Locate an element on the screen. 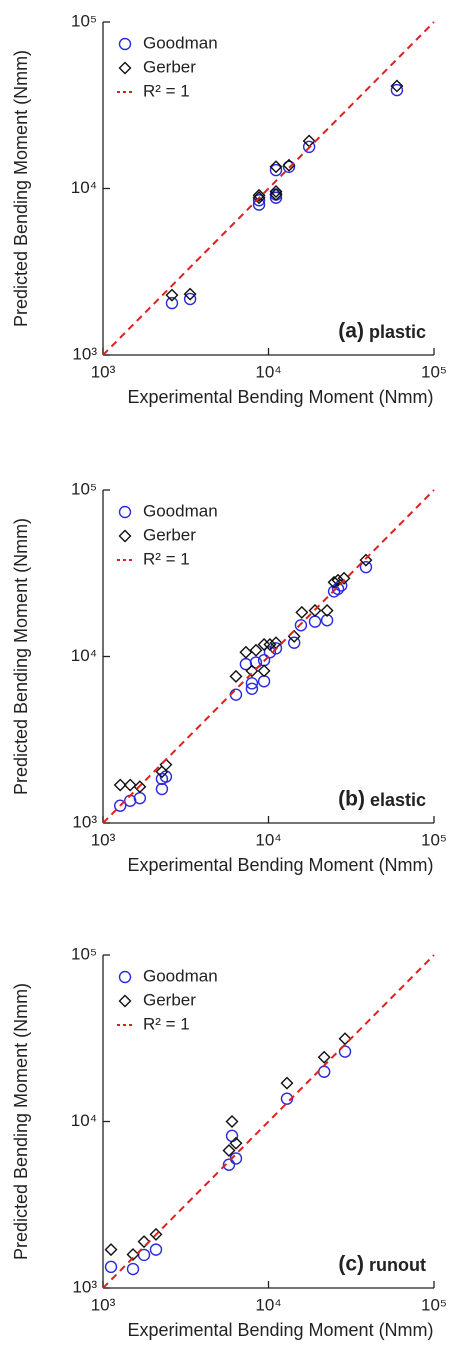 The width and height of the screenshot is (468, 1368). panel-letter: (c) is located at coordinates (351, 1264).